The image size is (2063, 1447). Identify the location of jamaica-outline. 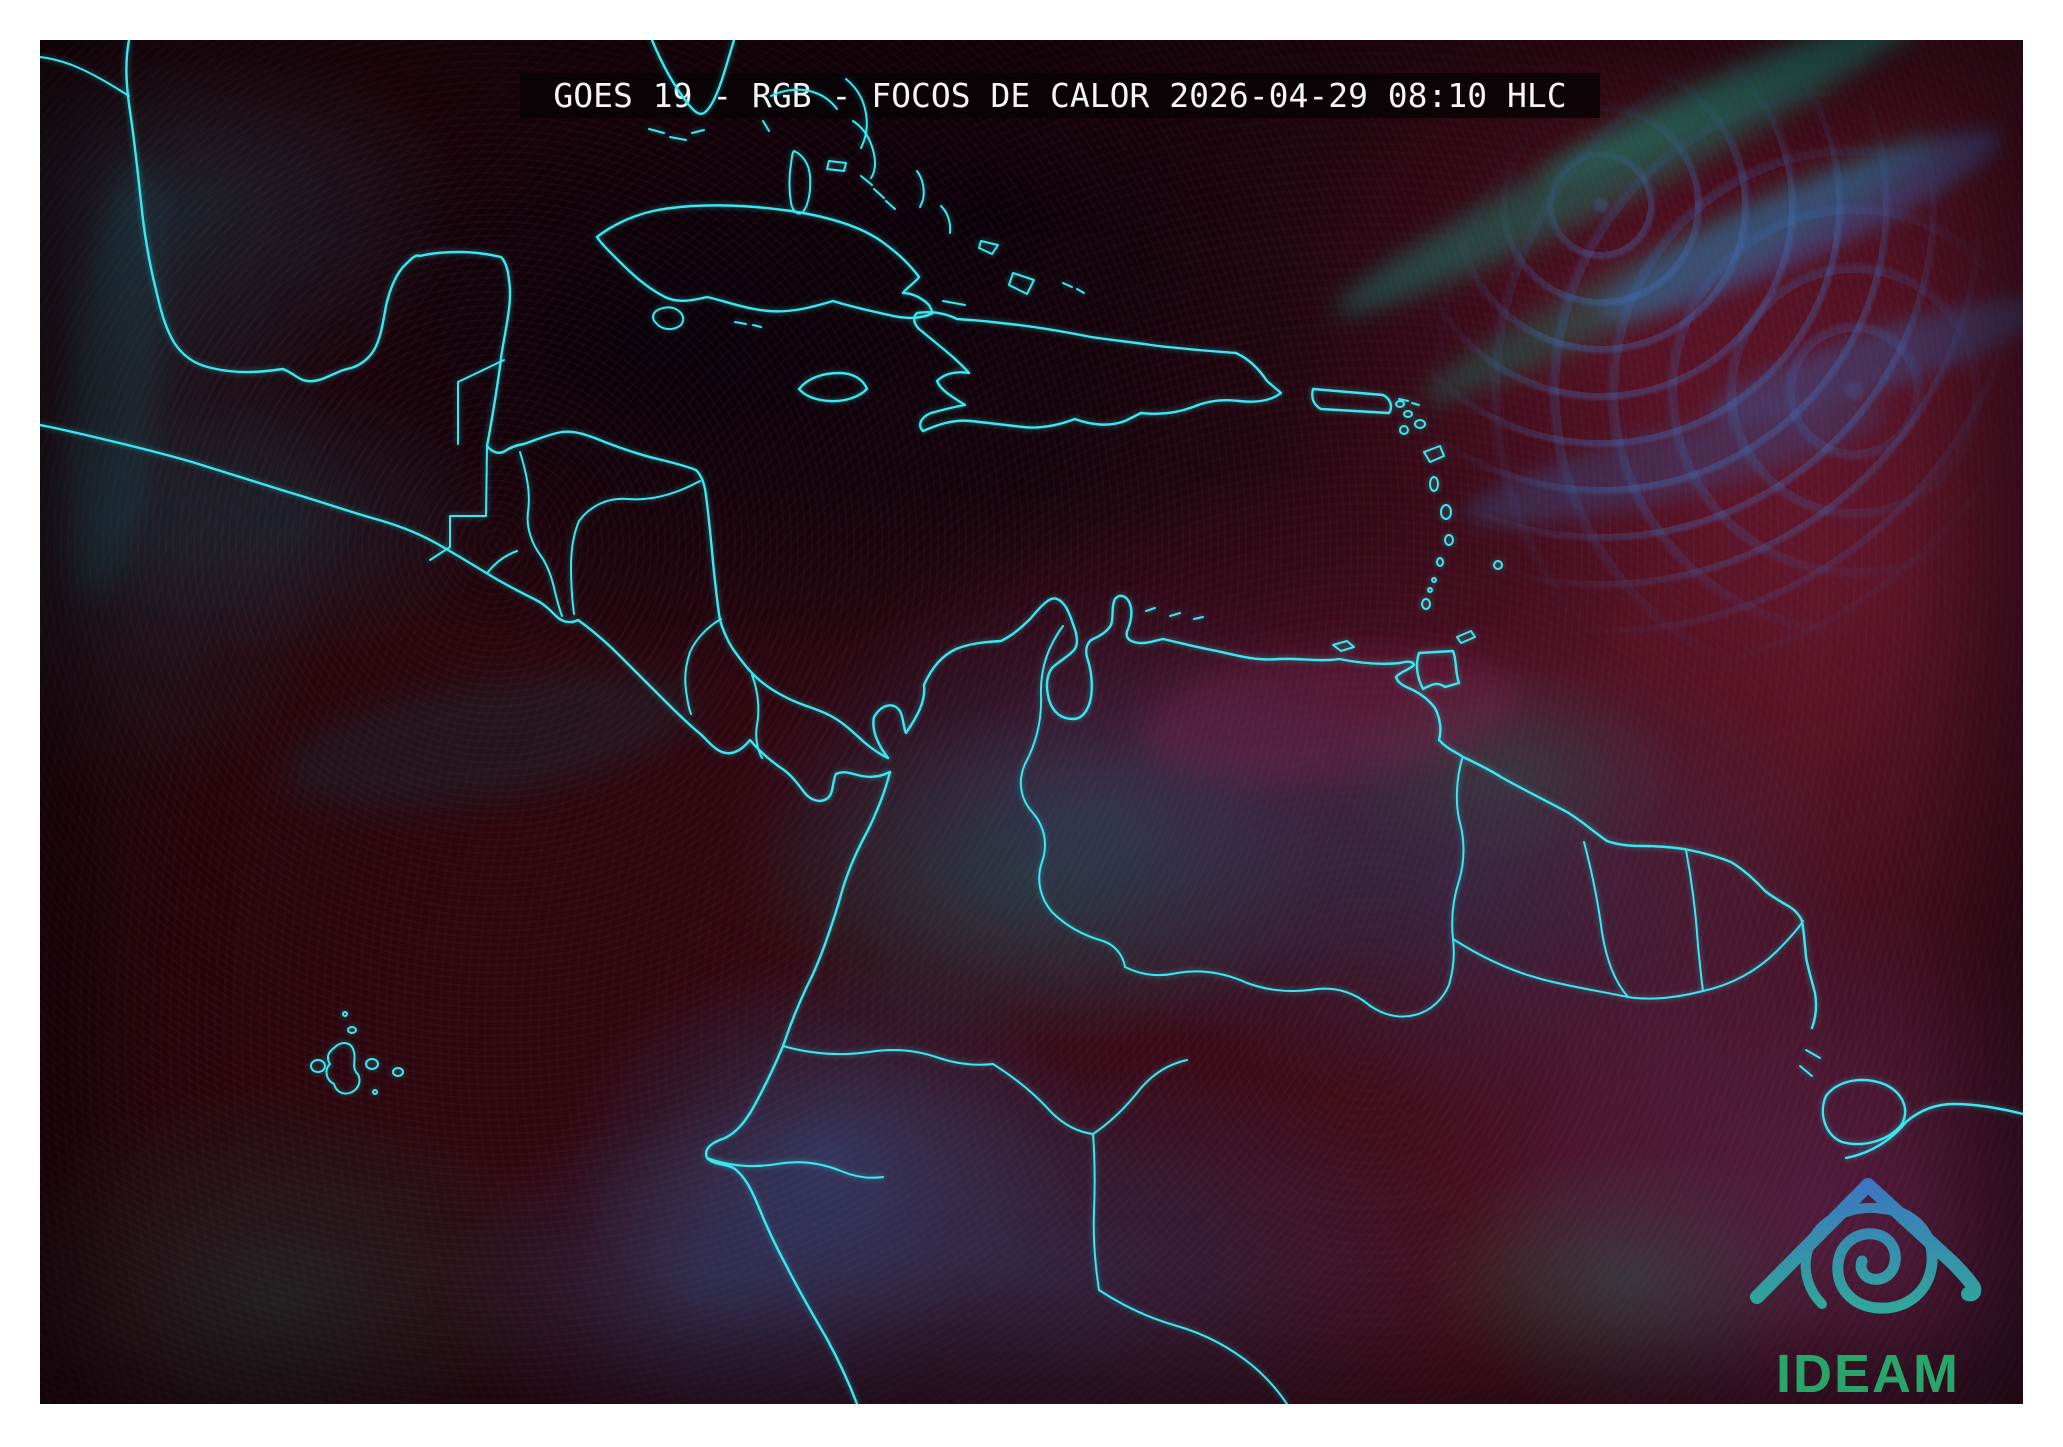
(833, 387).